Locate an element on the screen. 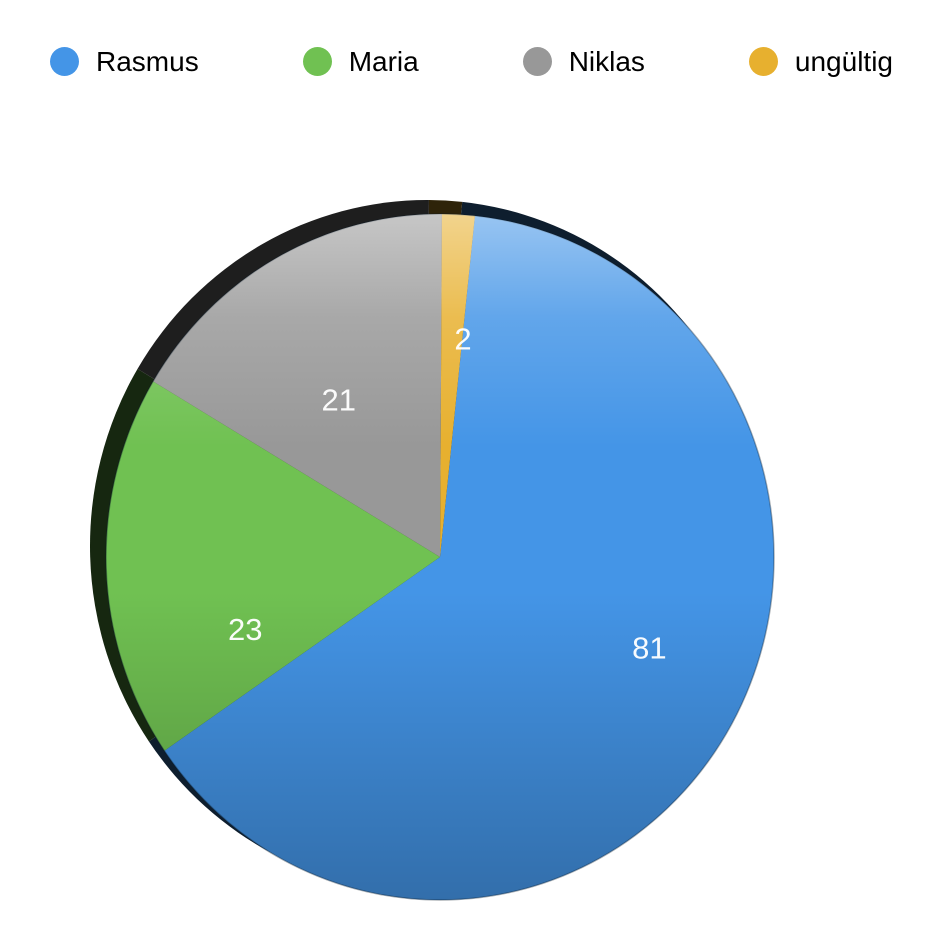 This screenshot has width=926, height=927. legend-label: ungültig is located at coordinates (843, 61).